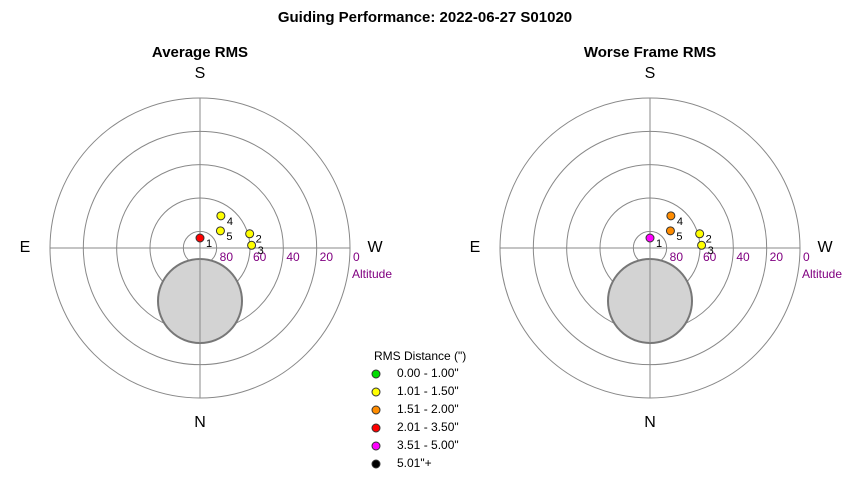 This screenshot has height=480, width=850. Describe the element at coordinates (420, 356) in the screenshot. I see `legend-title: RMS Distance (")` at that location.